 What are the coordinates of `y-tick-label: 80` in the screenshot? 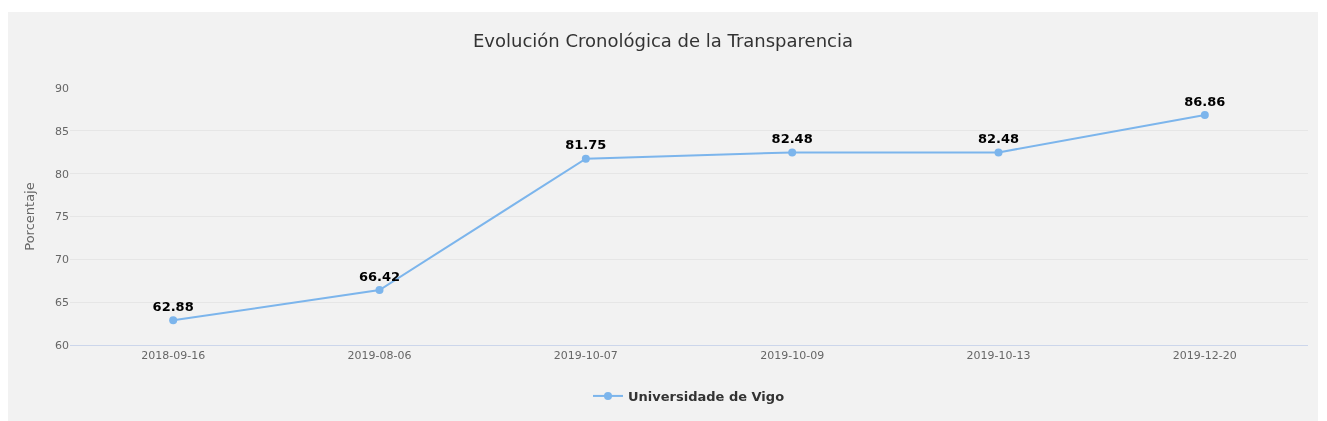 It's located at (62, 174).